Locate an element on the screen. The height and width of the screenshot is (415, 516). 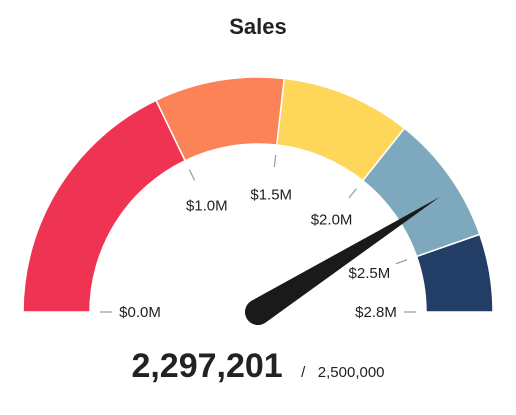
gauge-needle is located at coordinates (342, 261).